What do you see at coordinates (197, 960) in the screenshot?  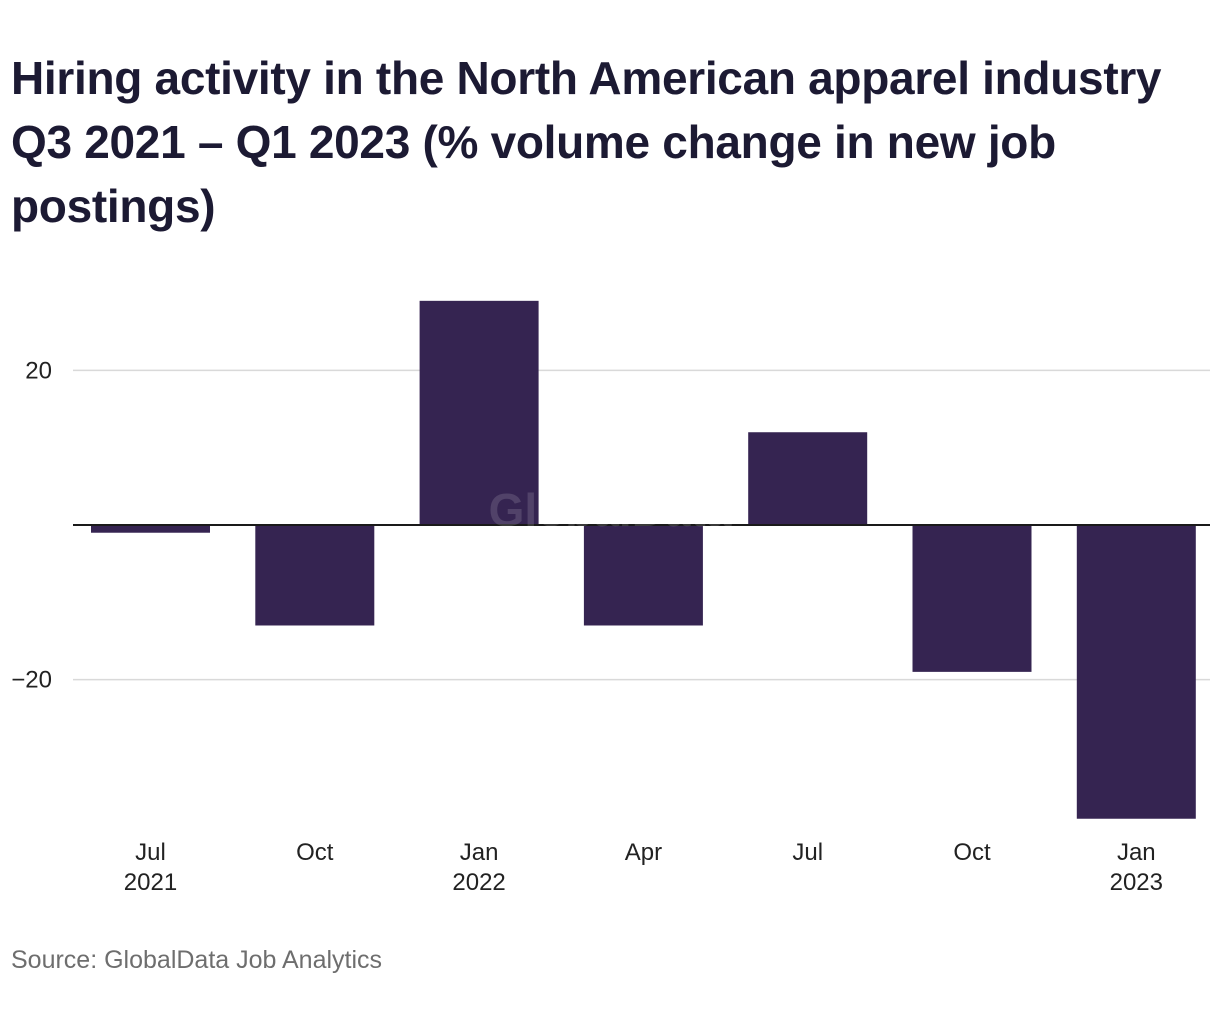 I see `source-note: Source: GlobalData Job Analytics` at bounding box center [197, 960].